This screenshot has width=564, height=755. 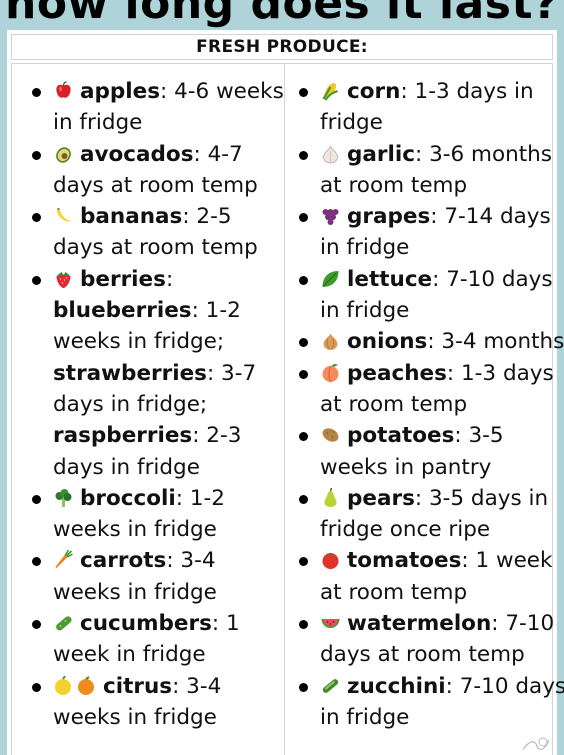 I want to click on produce-item-line: berries:, so click(x=165, y=279).